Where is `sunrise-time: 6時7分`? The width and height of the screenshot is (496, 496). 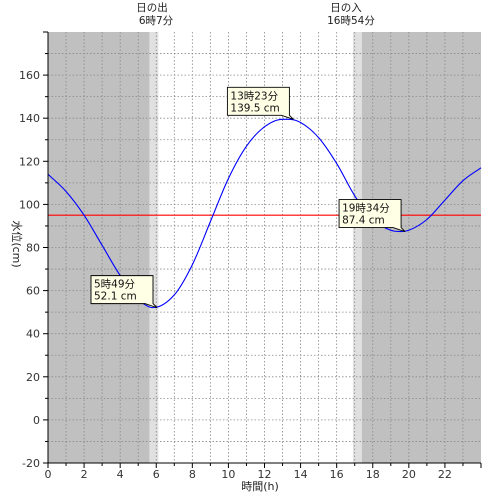
sunrise-time: 6時7分 is located at coordinates (156, 21).